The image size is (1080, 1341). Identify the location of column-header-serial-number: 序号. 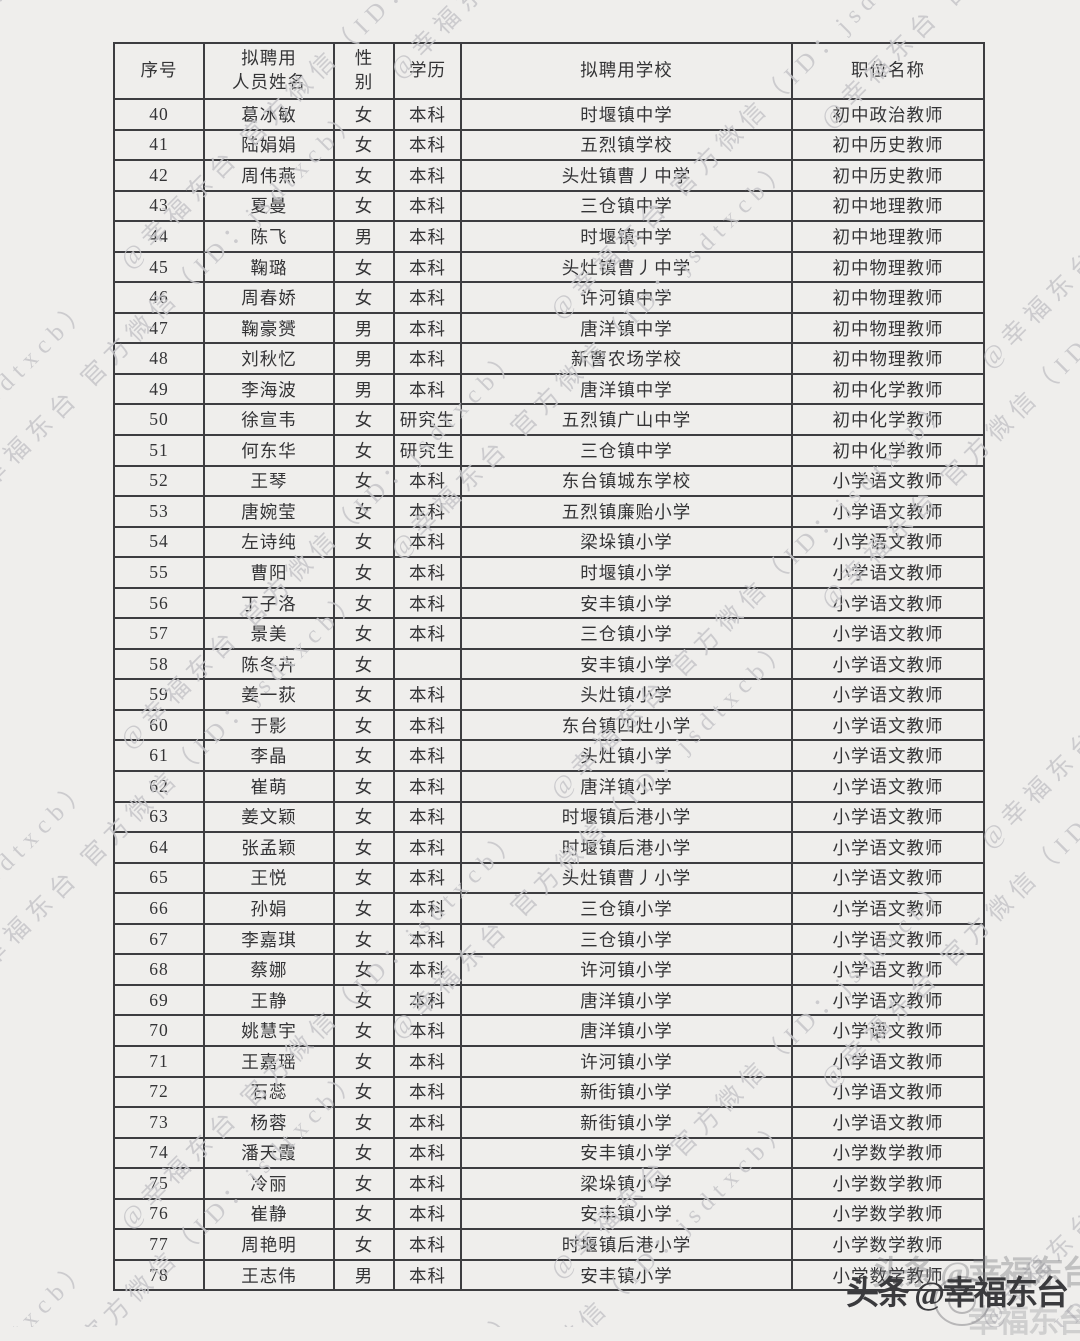
(159, 71).